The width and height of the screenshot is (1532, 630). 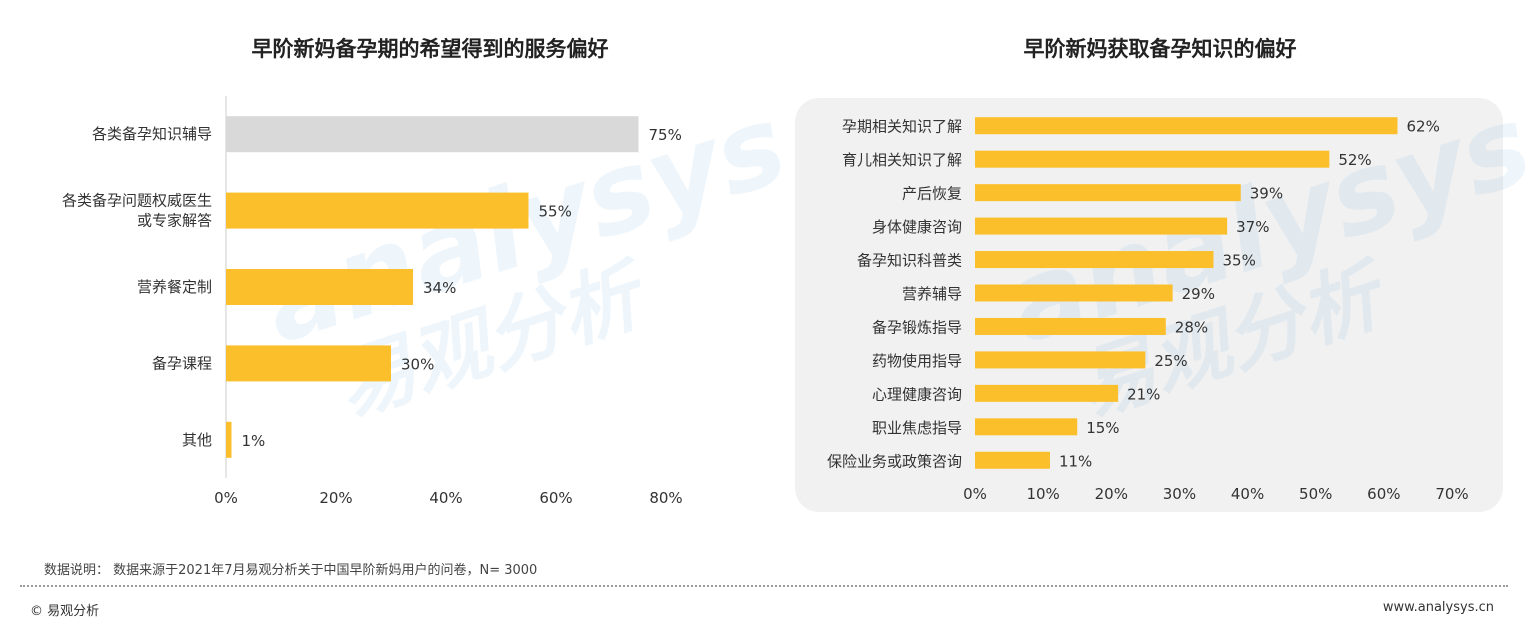 I want to click on right-category-label-10: 保险业务或政策咨询, so click(x=894, y=461).